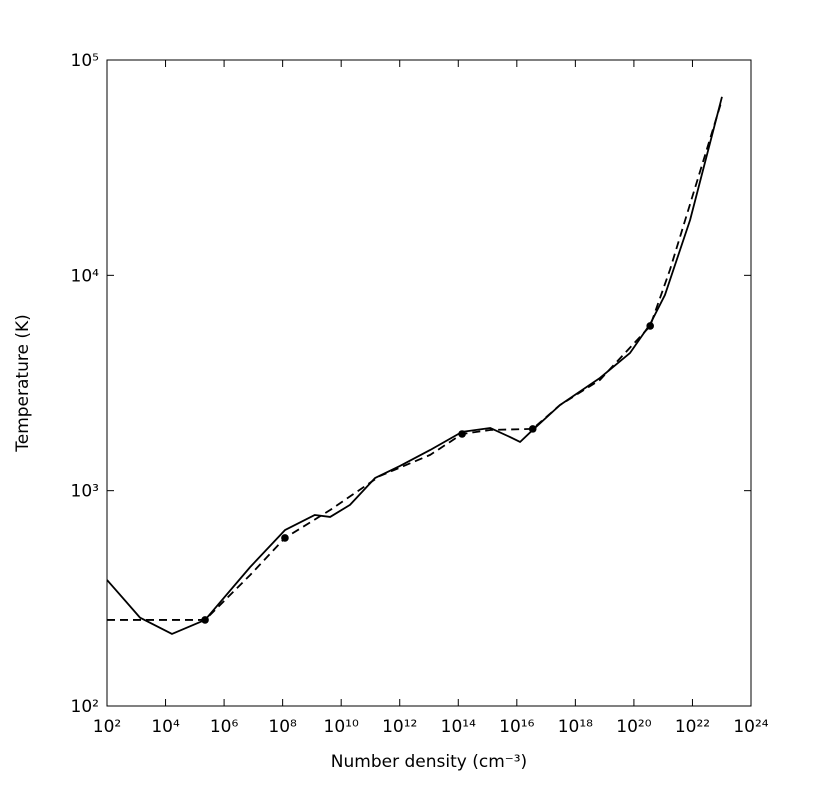 The width and height of the screenshot is (830, 794). I want to click on y-tick-label: 10⁵, so click(85, 61).